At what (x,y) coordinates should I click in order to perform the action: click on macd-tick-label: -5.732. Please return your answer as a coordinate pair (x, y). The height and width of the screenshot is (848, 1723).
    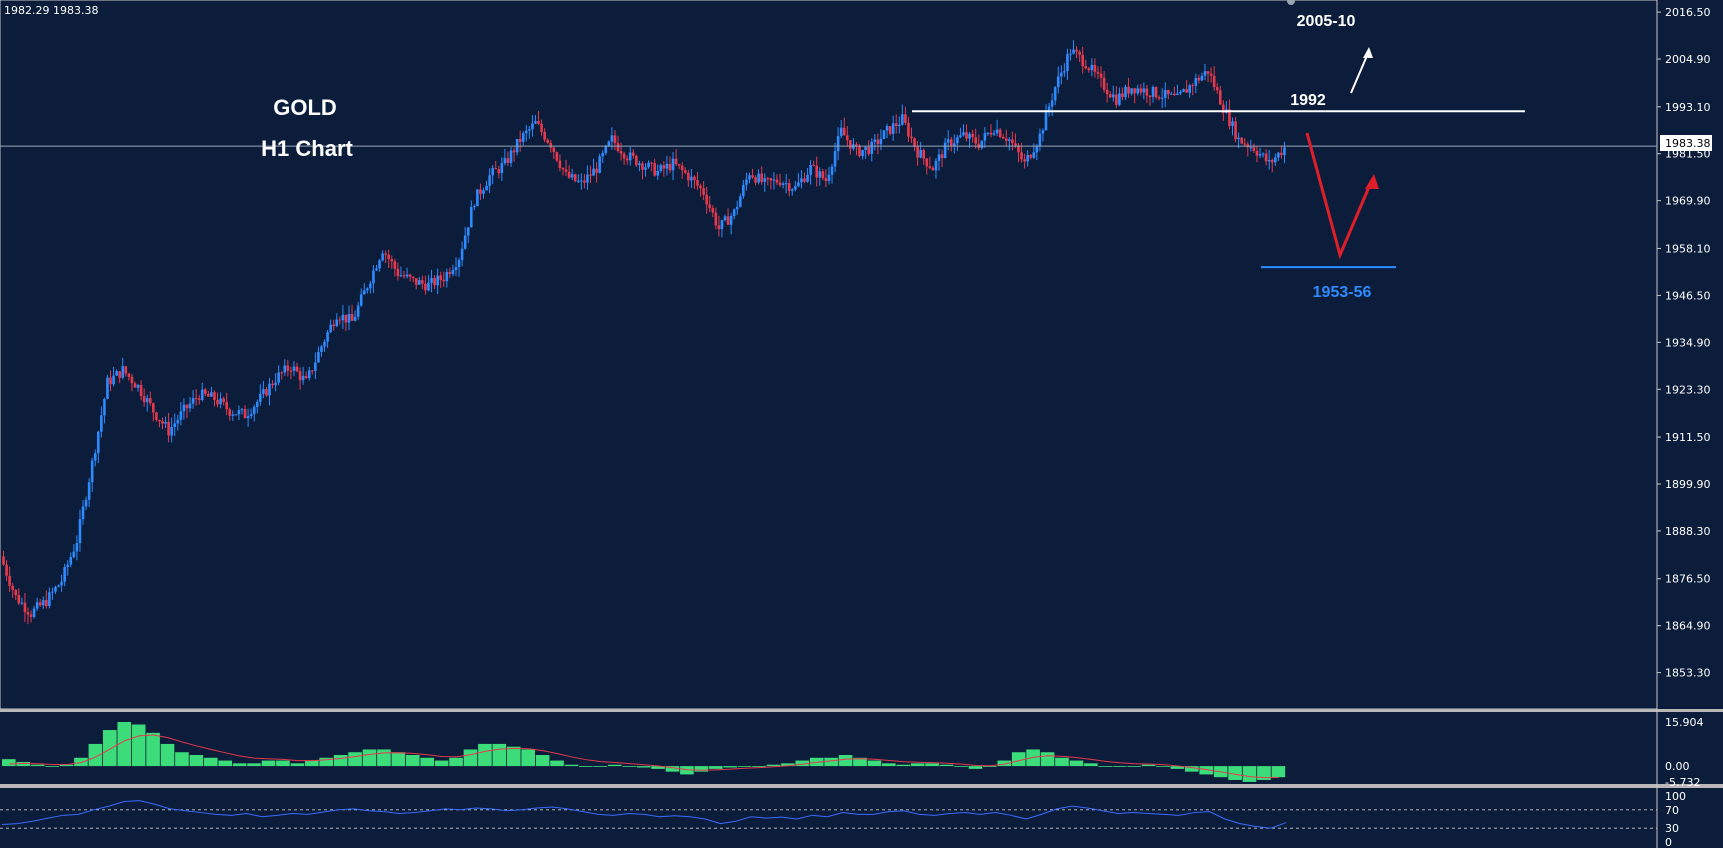
    Looking at the image, I should click on (1682, 782).